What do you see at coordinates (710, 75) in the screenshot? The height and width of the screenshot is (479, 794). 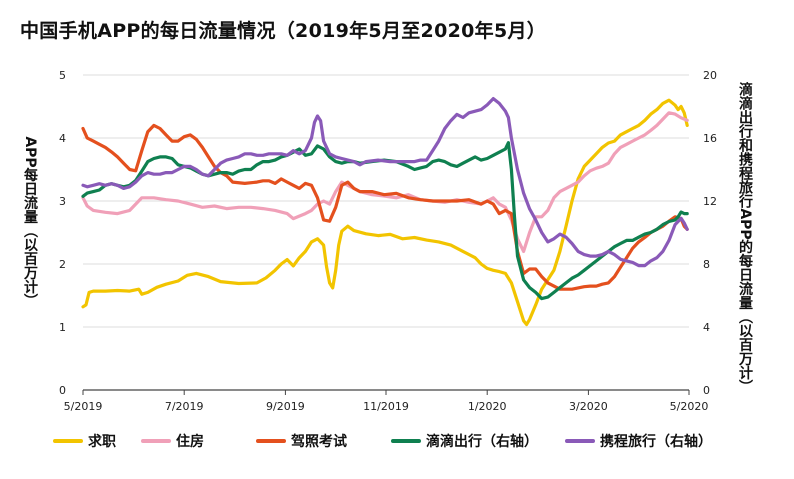 I see `right-y-tick-label: 20` at bounding box center [710, 75].